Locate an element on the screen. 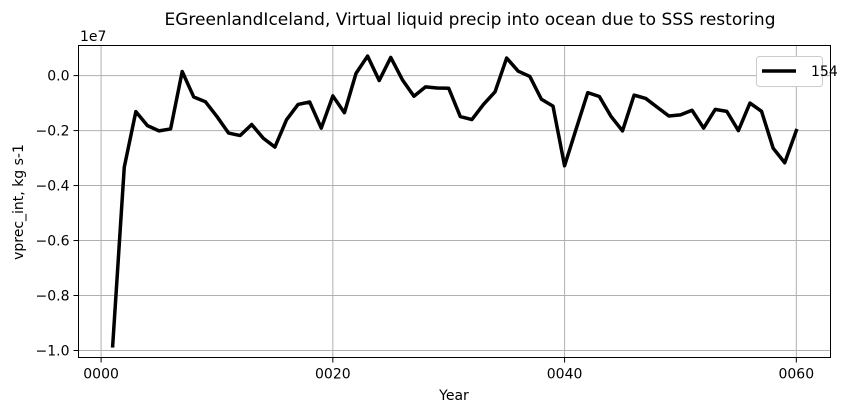 This screenshot has height=412, width=866. x-tick-label: 0060 is located at coordinates (796, 375).